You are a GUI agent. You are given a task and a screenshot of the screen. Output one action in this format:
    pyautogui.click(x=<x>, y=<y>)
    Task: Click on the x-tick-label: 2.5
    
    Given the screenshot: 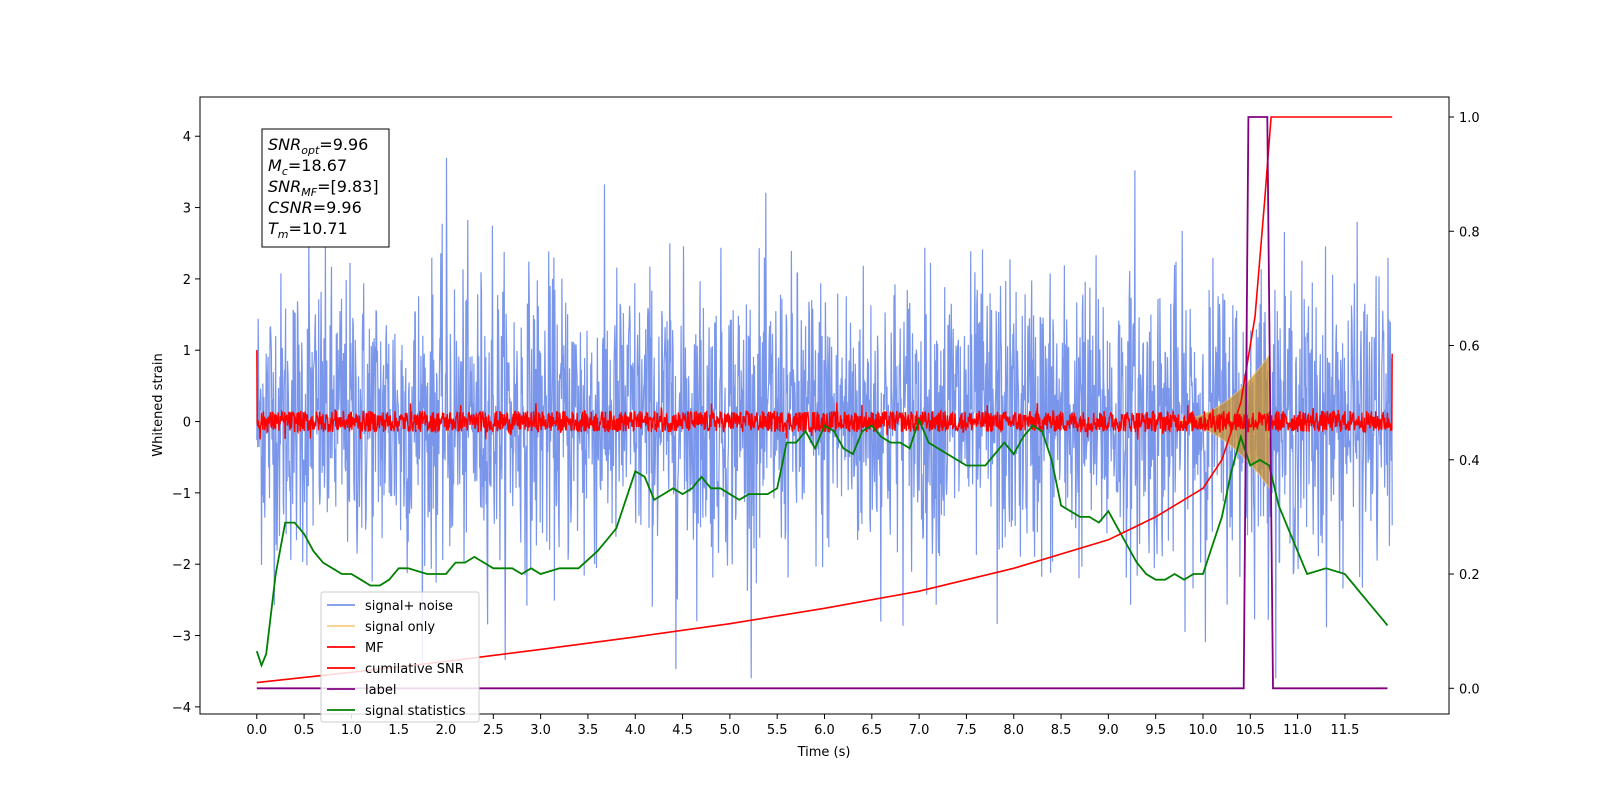 What is the action you would take?
    pyautogui.click(x=493, y=730)
    